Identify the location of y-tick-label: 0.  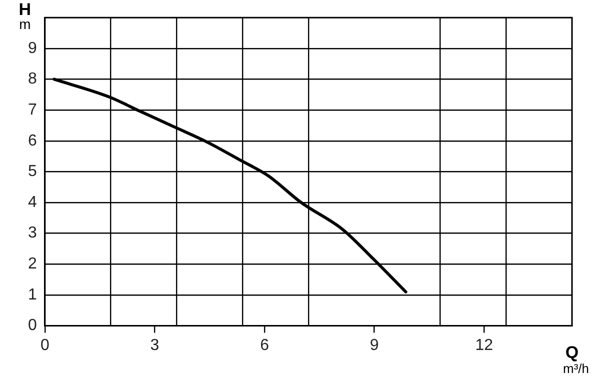
(32, 325).